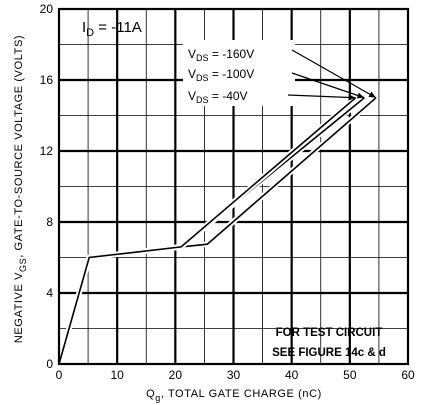 Image resolution: width=425 pixels, height=405 pixels. I want to click on y-tick-label: 20, so click(47, 9).